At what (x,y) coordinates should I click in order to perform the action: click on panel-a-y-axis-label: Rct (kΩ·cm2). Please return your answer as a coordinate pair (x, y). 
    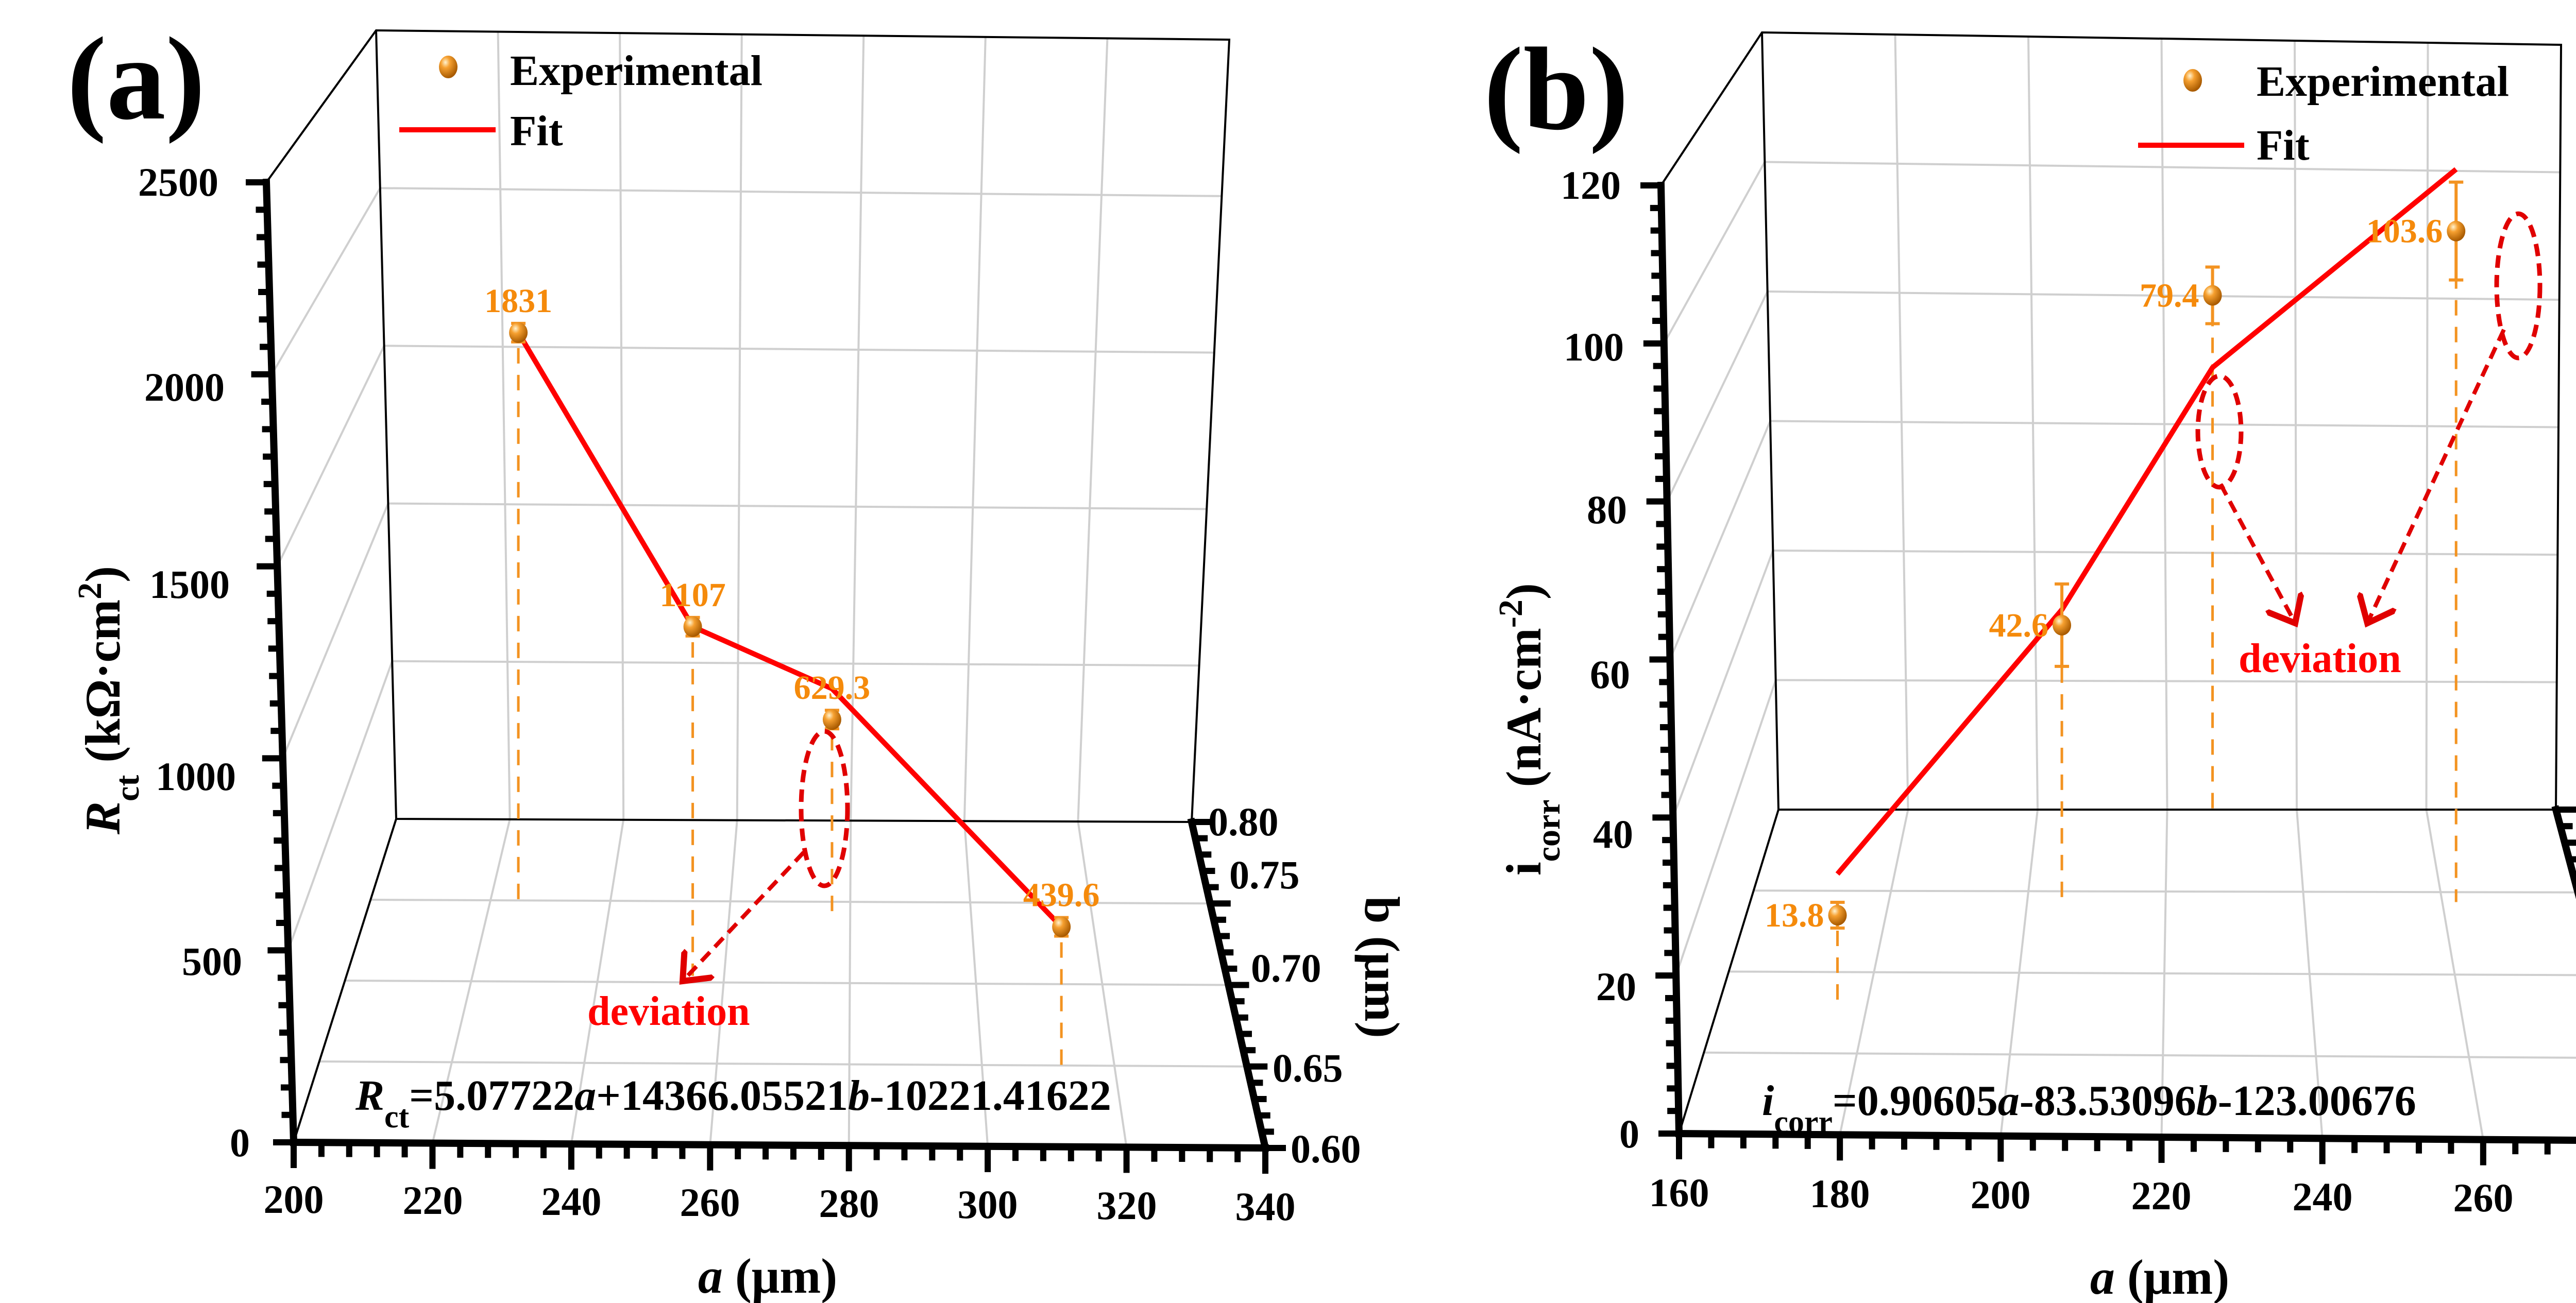
    Looking at the image, I should click on (108, 700).